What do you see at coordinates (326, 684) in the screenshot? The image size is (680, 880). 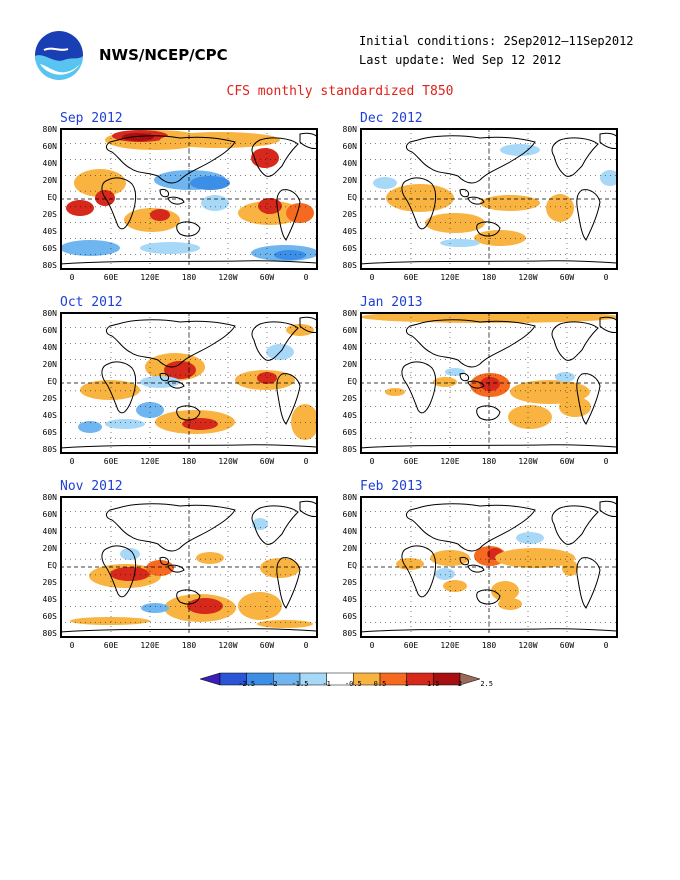 I see `colorbar-label: -1` at bounding box center [326, 684].